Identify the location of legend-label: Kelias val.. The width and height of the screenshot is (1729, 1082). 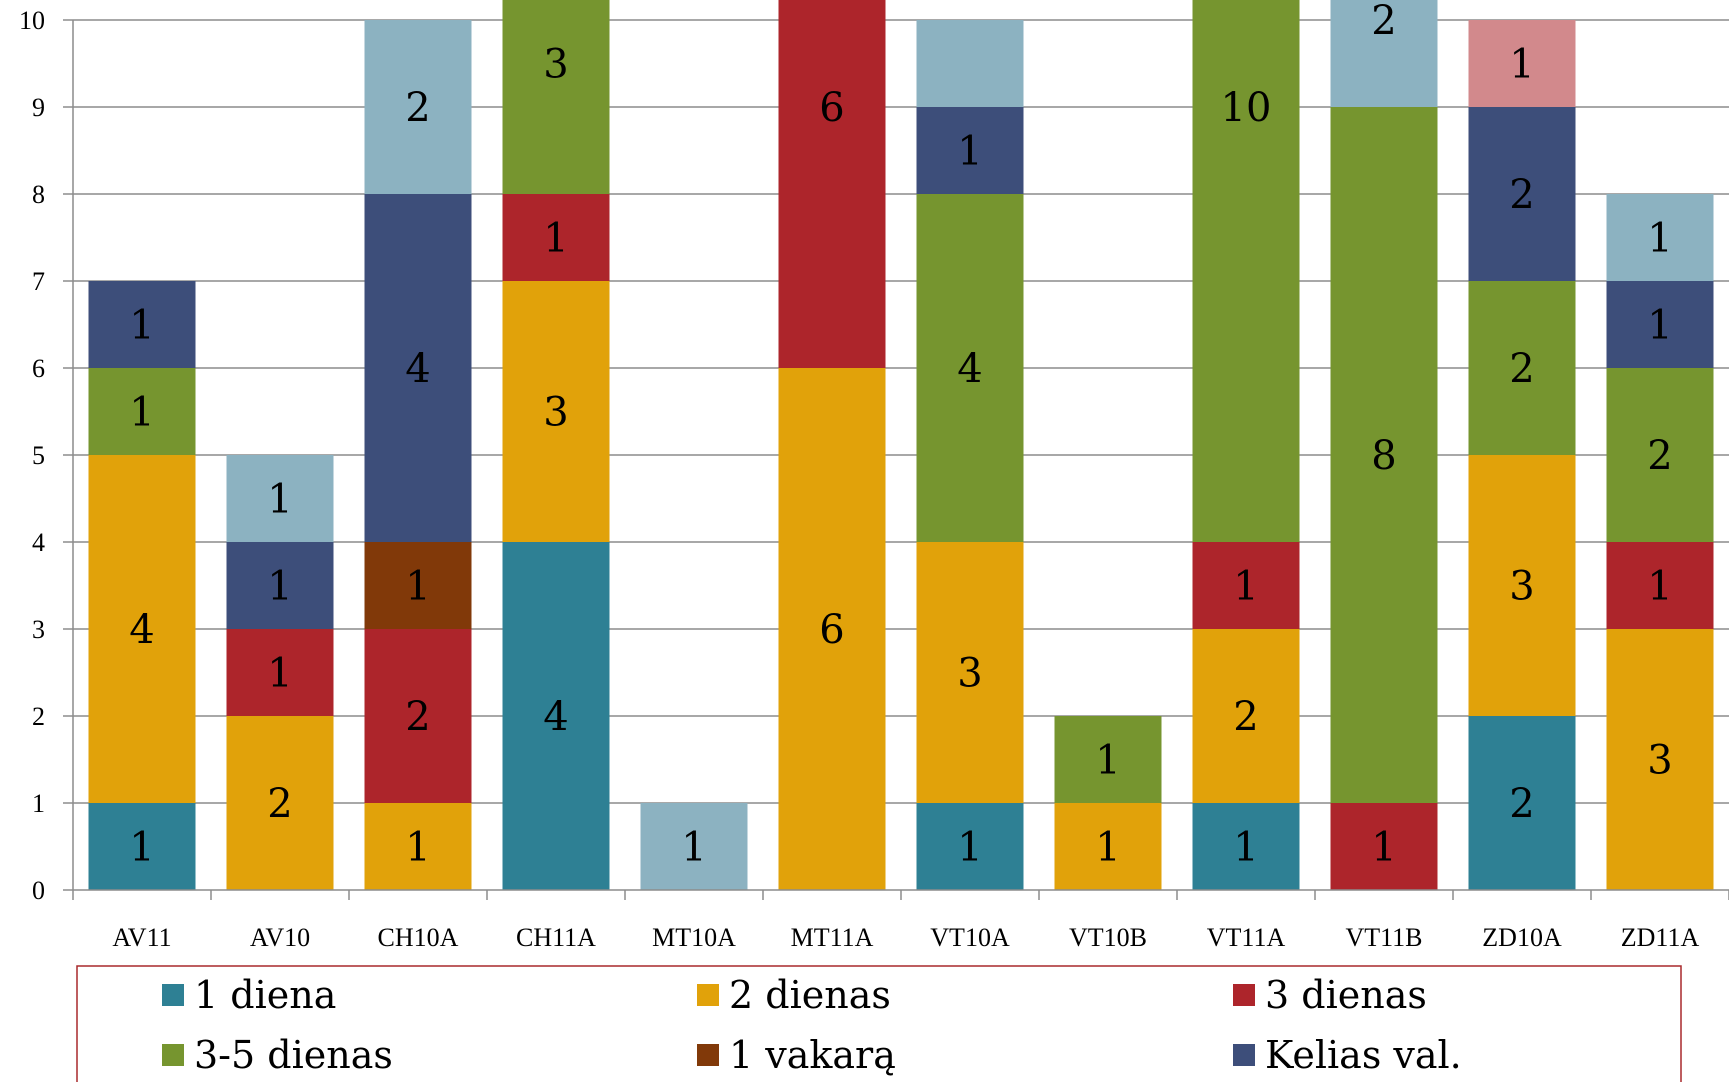
(1363, 1055).